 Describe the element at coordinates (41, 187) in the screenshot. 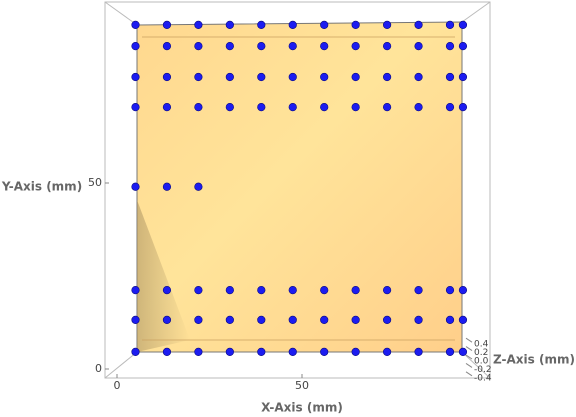

I see `y-axis-label: Y-Axis (mm)` at that location.